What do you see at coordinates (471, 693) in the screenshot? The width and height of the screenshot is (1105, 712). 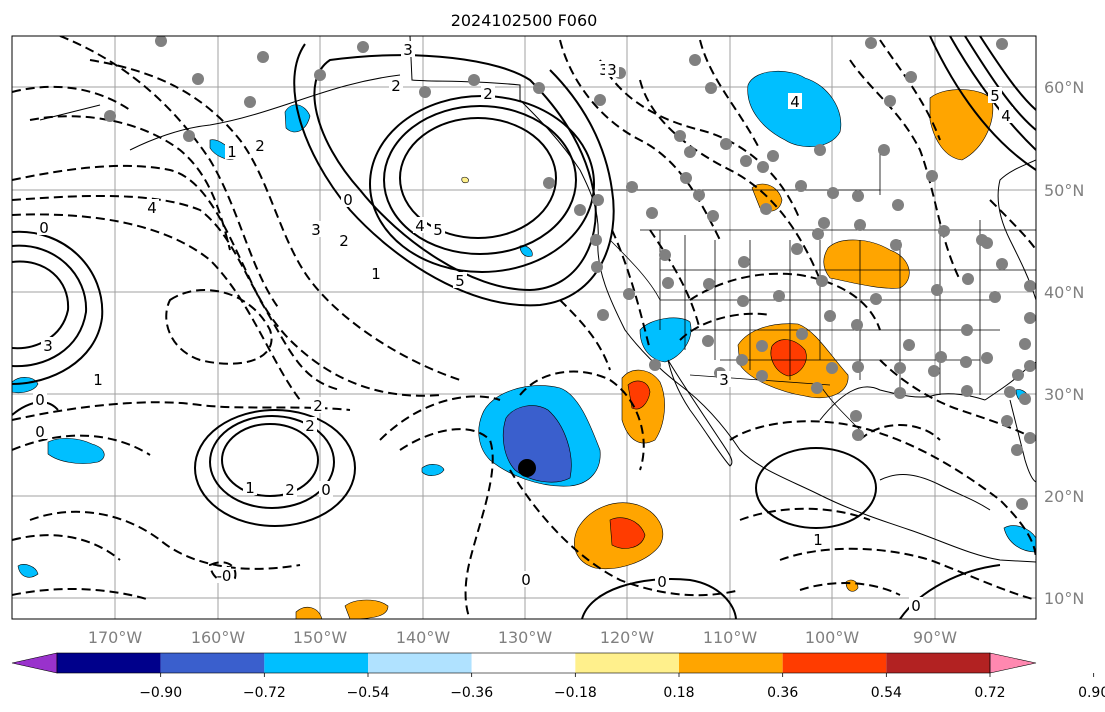 I see `colorbar-tick-label: −0.36` at bounding box center [471, 693].